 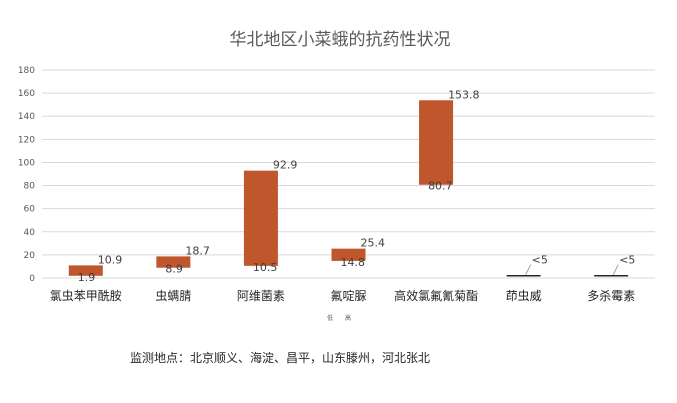 I want to click on data-label-low: 1.9, so click(x=87, y=277).